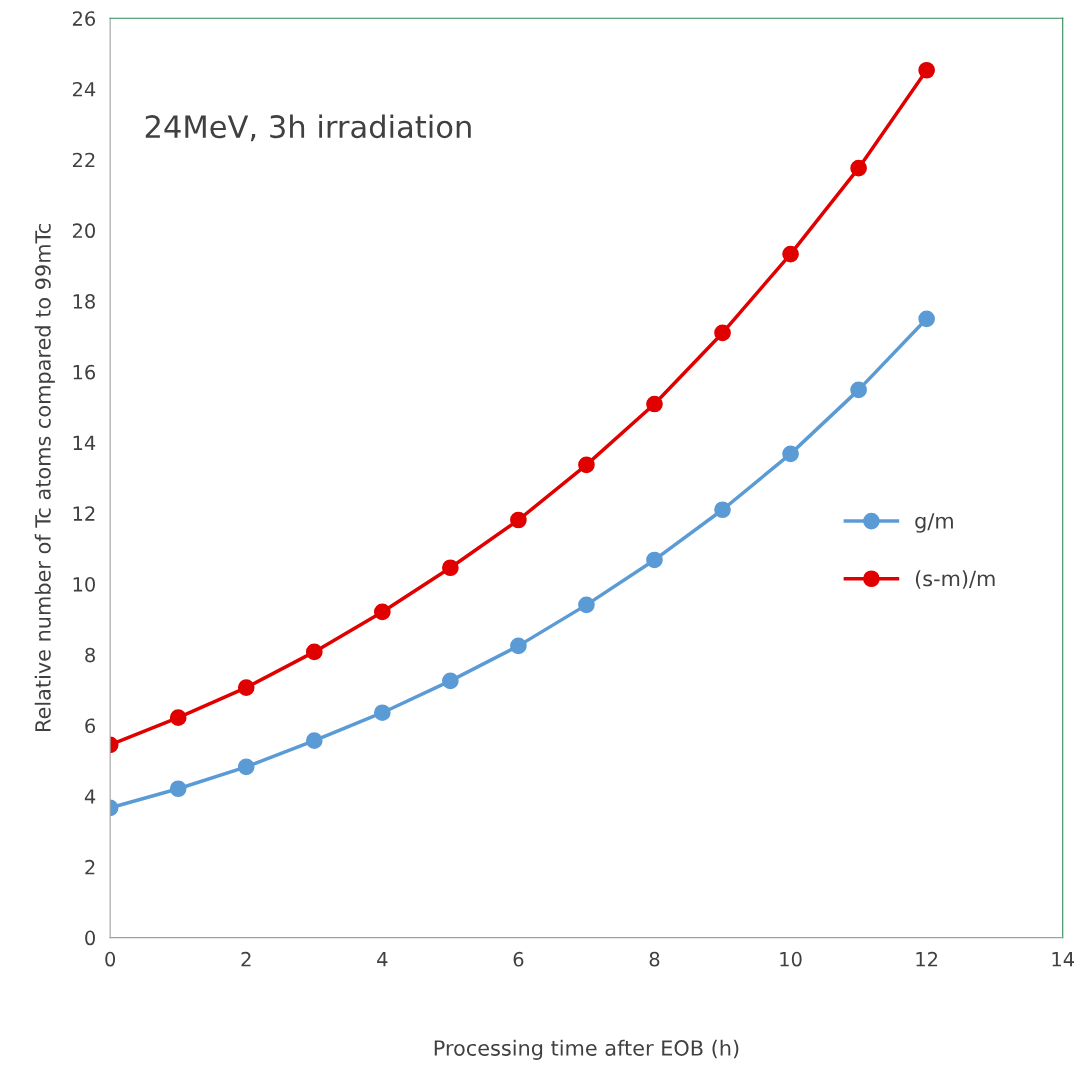 The width and height of the screenshot is (1080, 1074). What do you see at coordinates (110, 959) in the screenshot?
I see `x-tick-label: 0` at bounding box center [110, 959].